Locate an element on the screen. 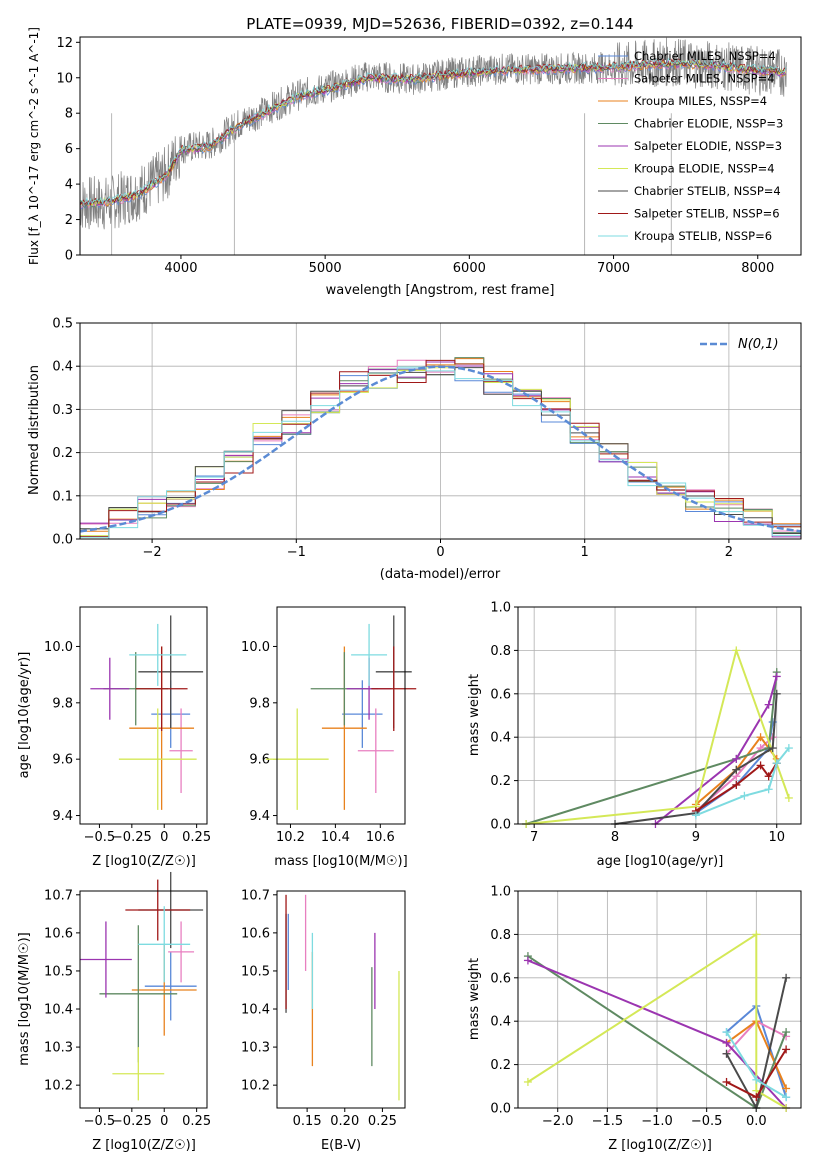  x-tick-label: 10.2 is located at coordinates (290, 837).